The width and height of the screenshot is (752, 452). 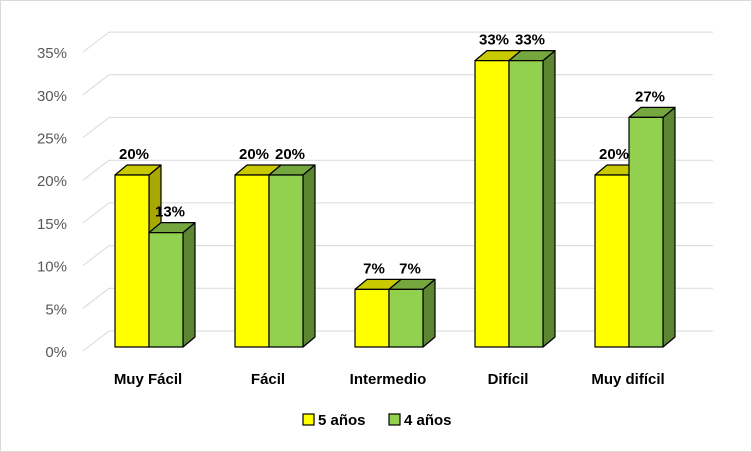 I want to click on legend-label: 4 años, so click(x=428, y=420).